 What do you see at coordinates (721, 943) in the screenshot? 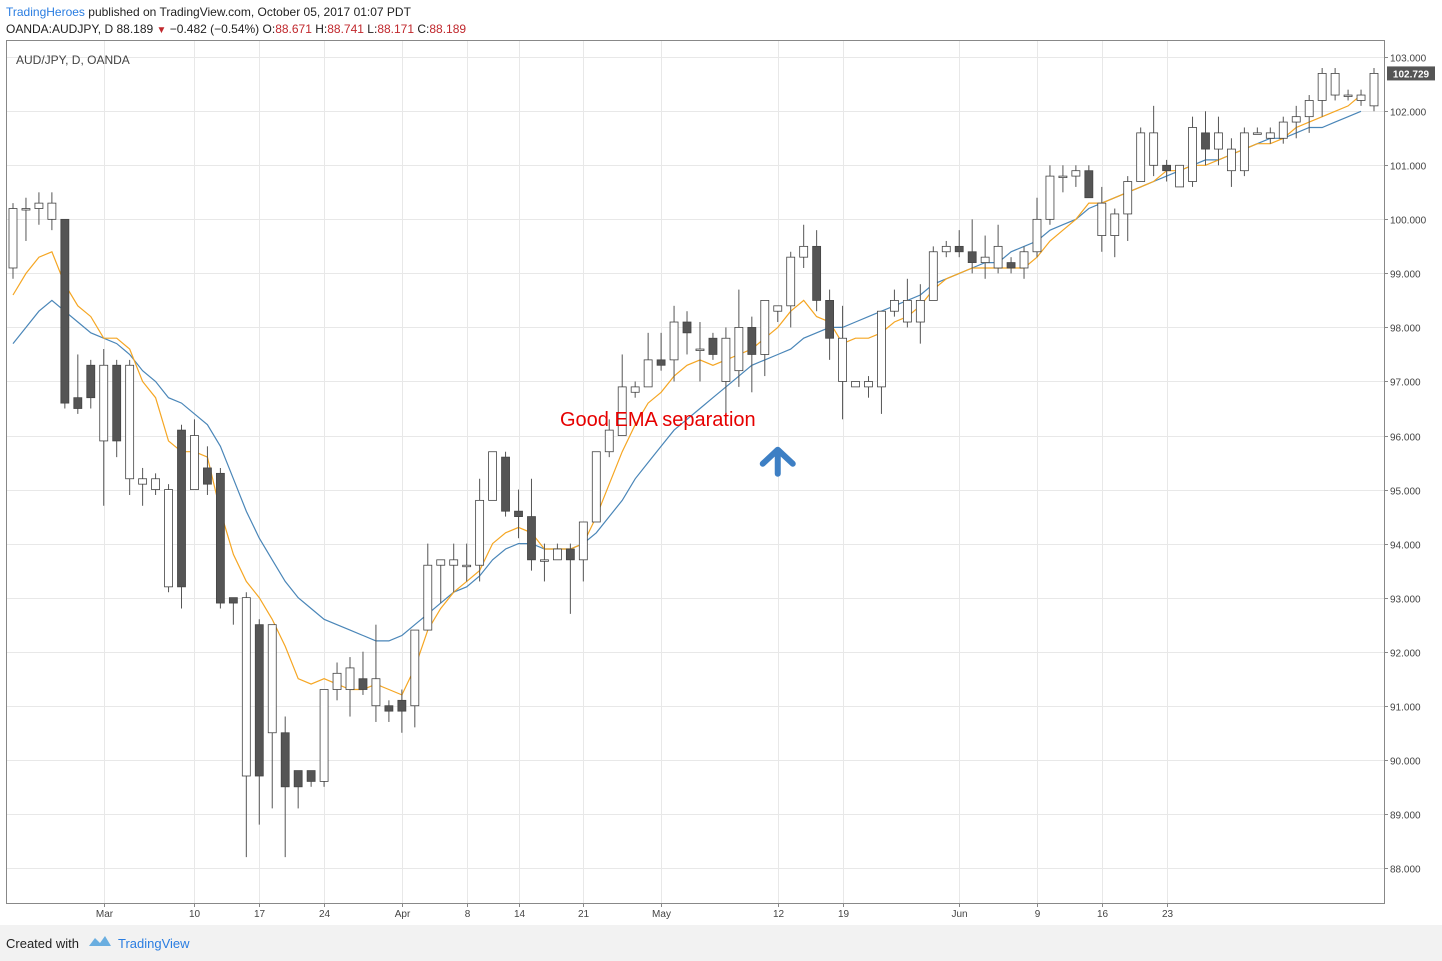
I see `footer: Created with TradingView` at bounding box center [721, 943].